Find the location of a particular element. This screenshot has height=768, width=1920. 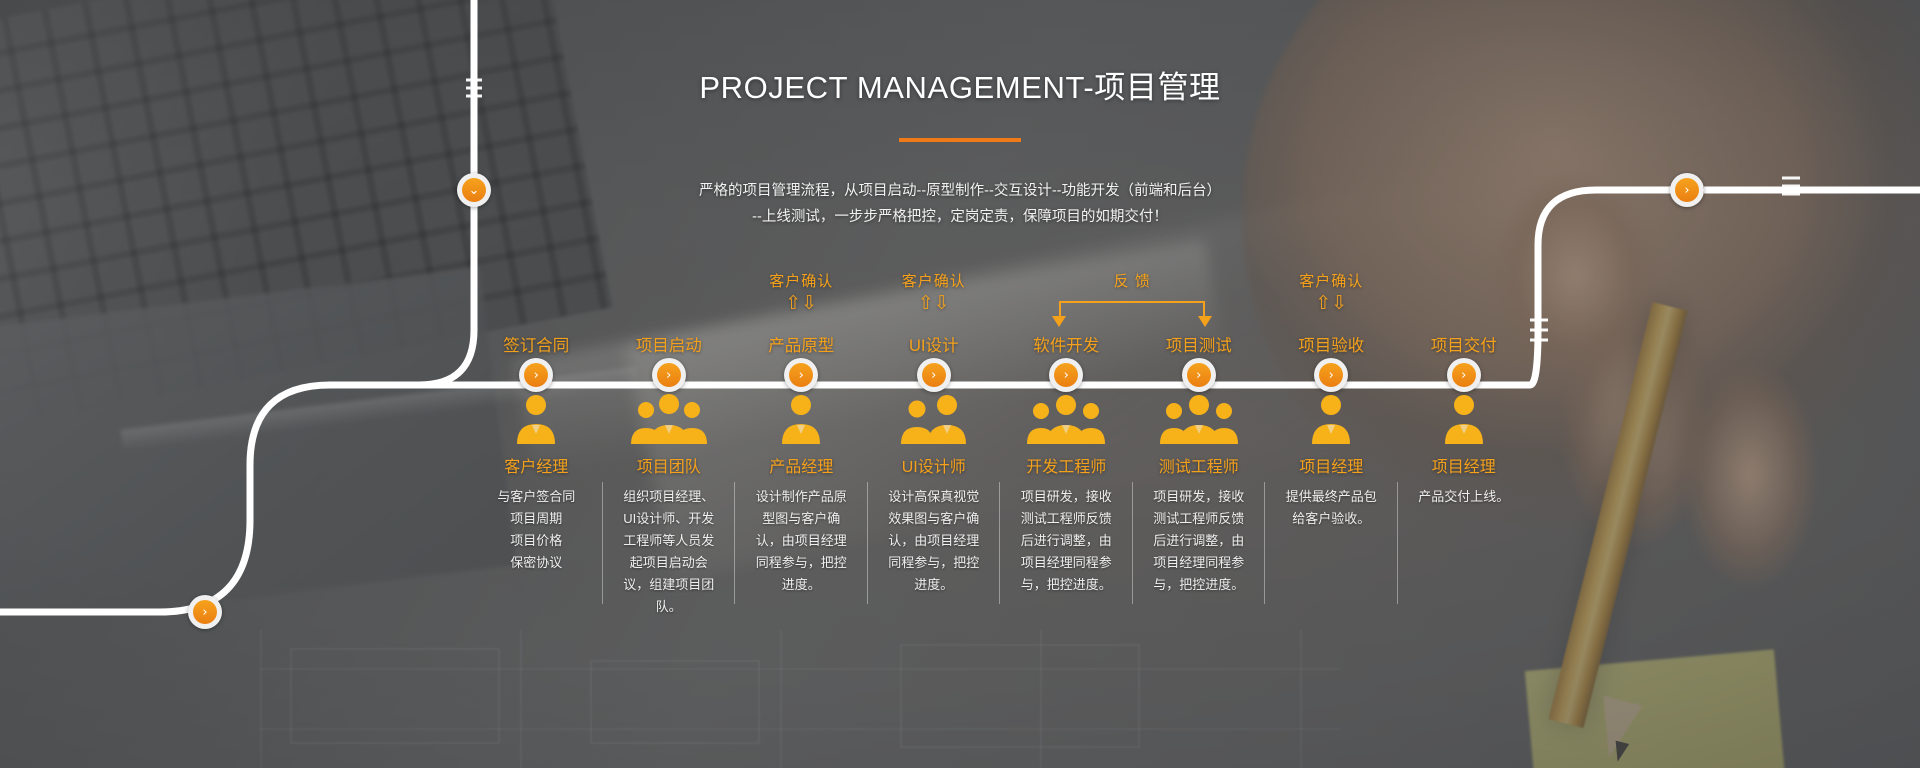

step-role: 开发工程师 is located at coordinates (1066, 467).